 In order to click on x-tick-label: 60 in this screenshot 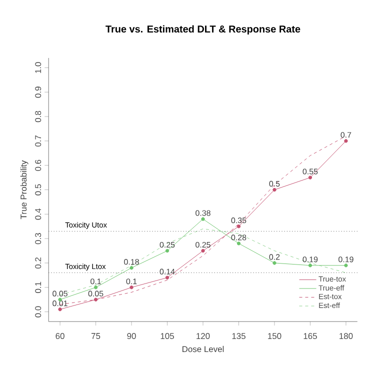, I will do `click(60, 336)`.